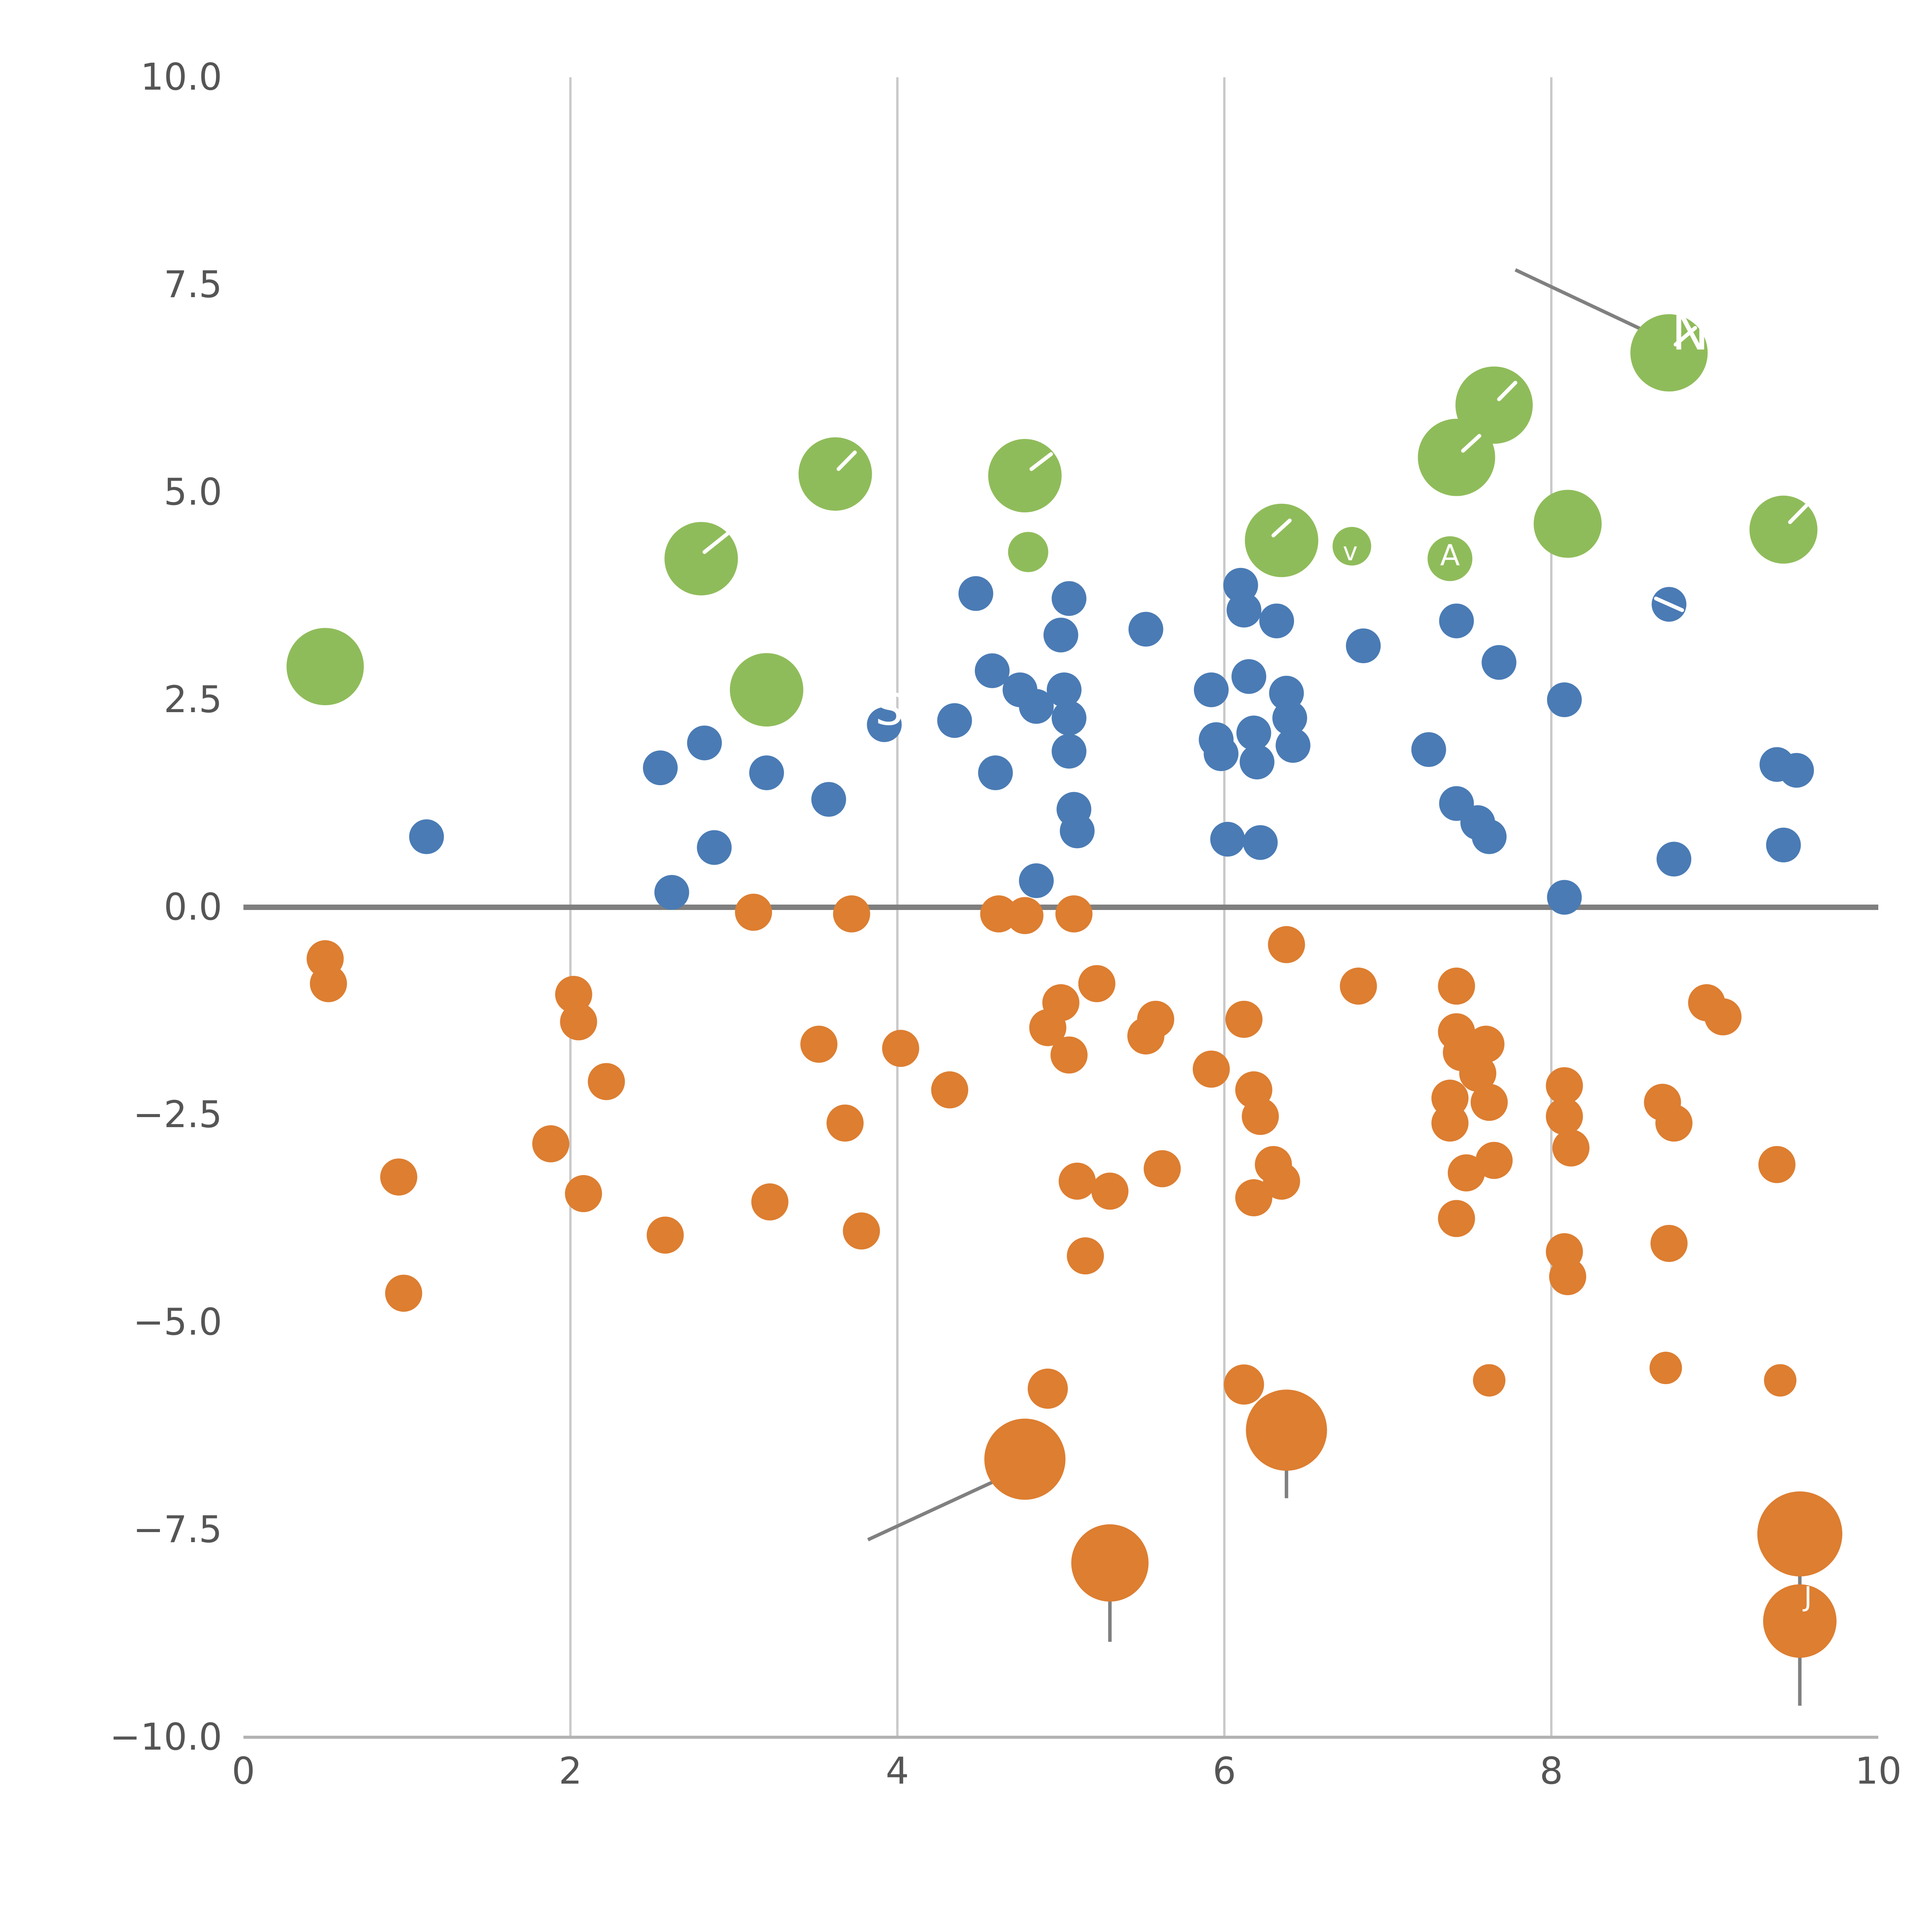 The image size is (1932, 1932). I want to click on x-tick-label: 0, so click(244, 1771).